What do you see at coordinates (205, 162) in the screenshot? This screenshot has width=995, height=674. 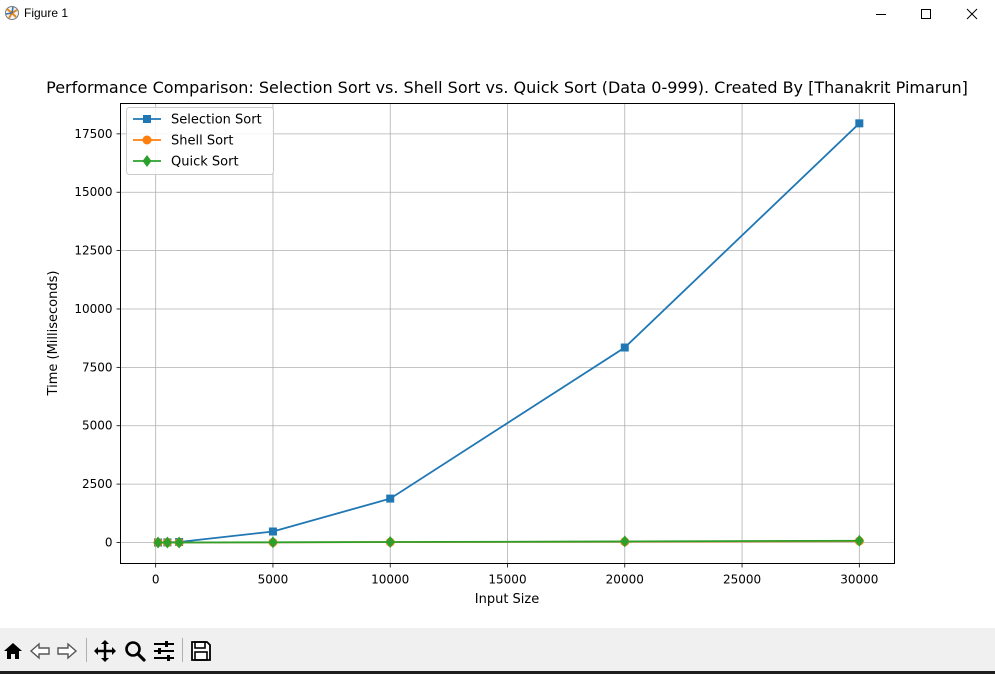 I see `legend-label: Quick Sort` at bounding box center [205, 162].